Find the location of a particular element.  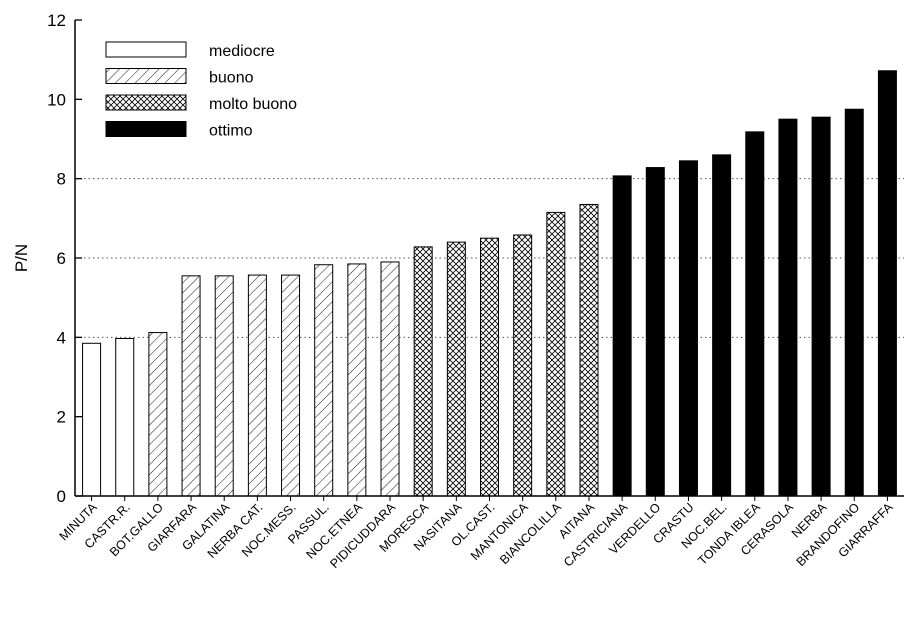

y-tick-label: 6 is located at coordinates (61, 258).